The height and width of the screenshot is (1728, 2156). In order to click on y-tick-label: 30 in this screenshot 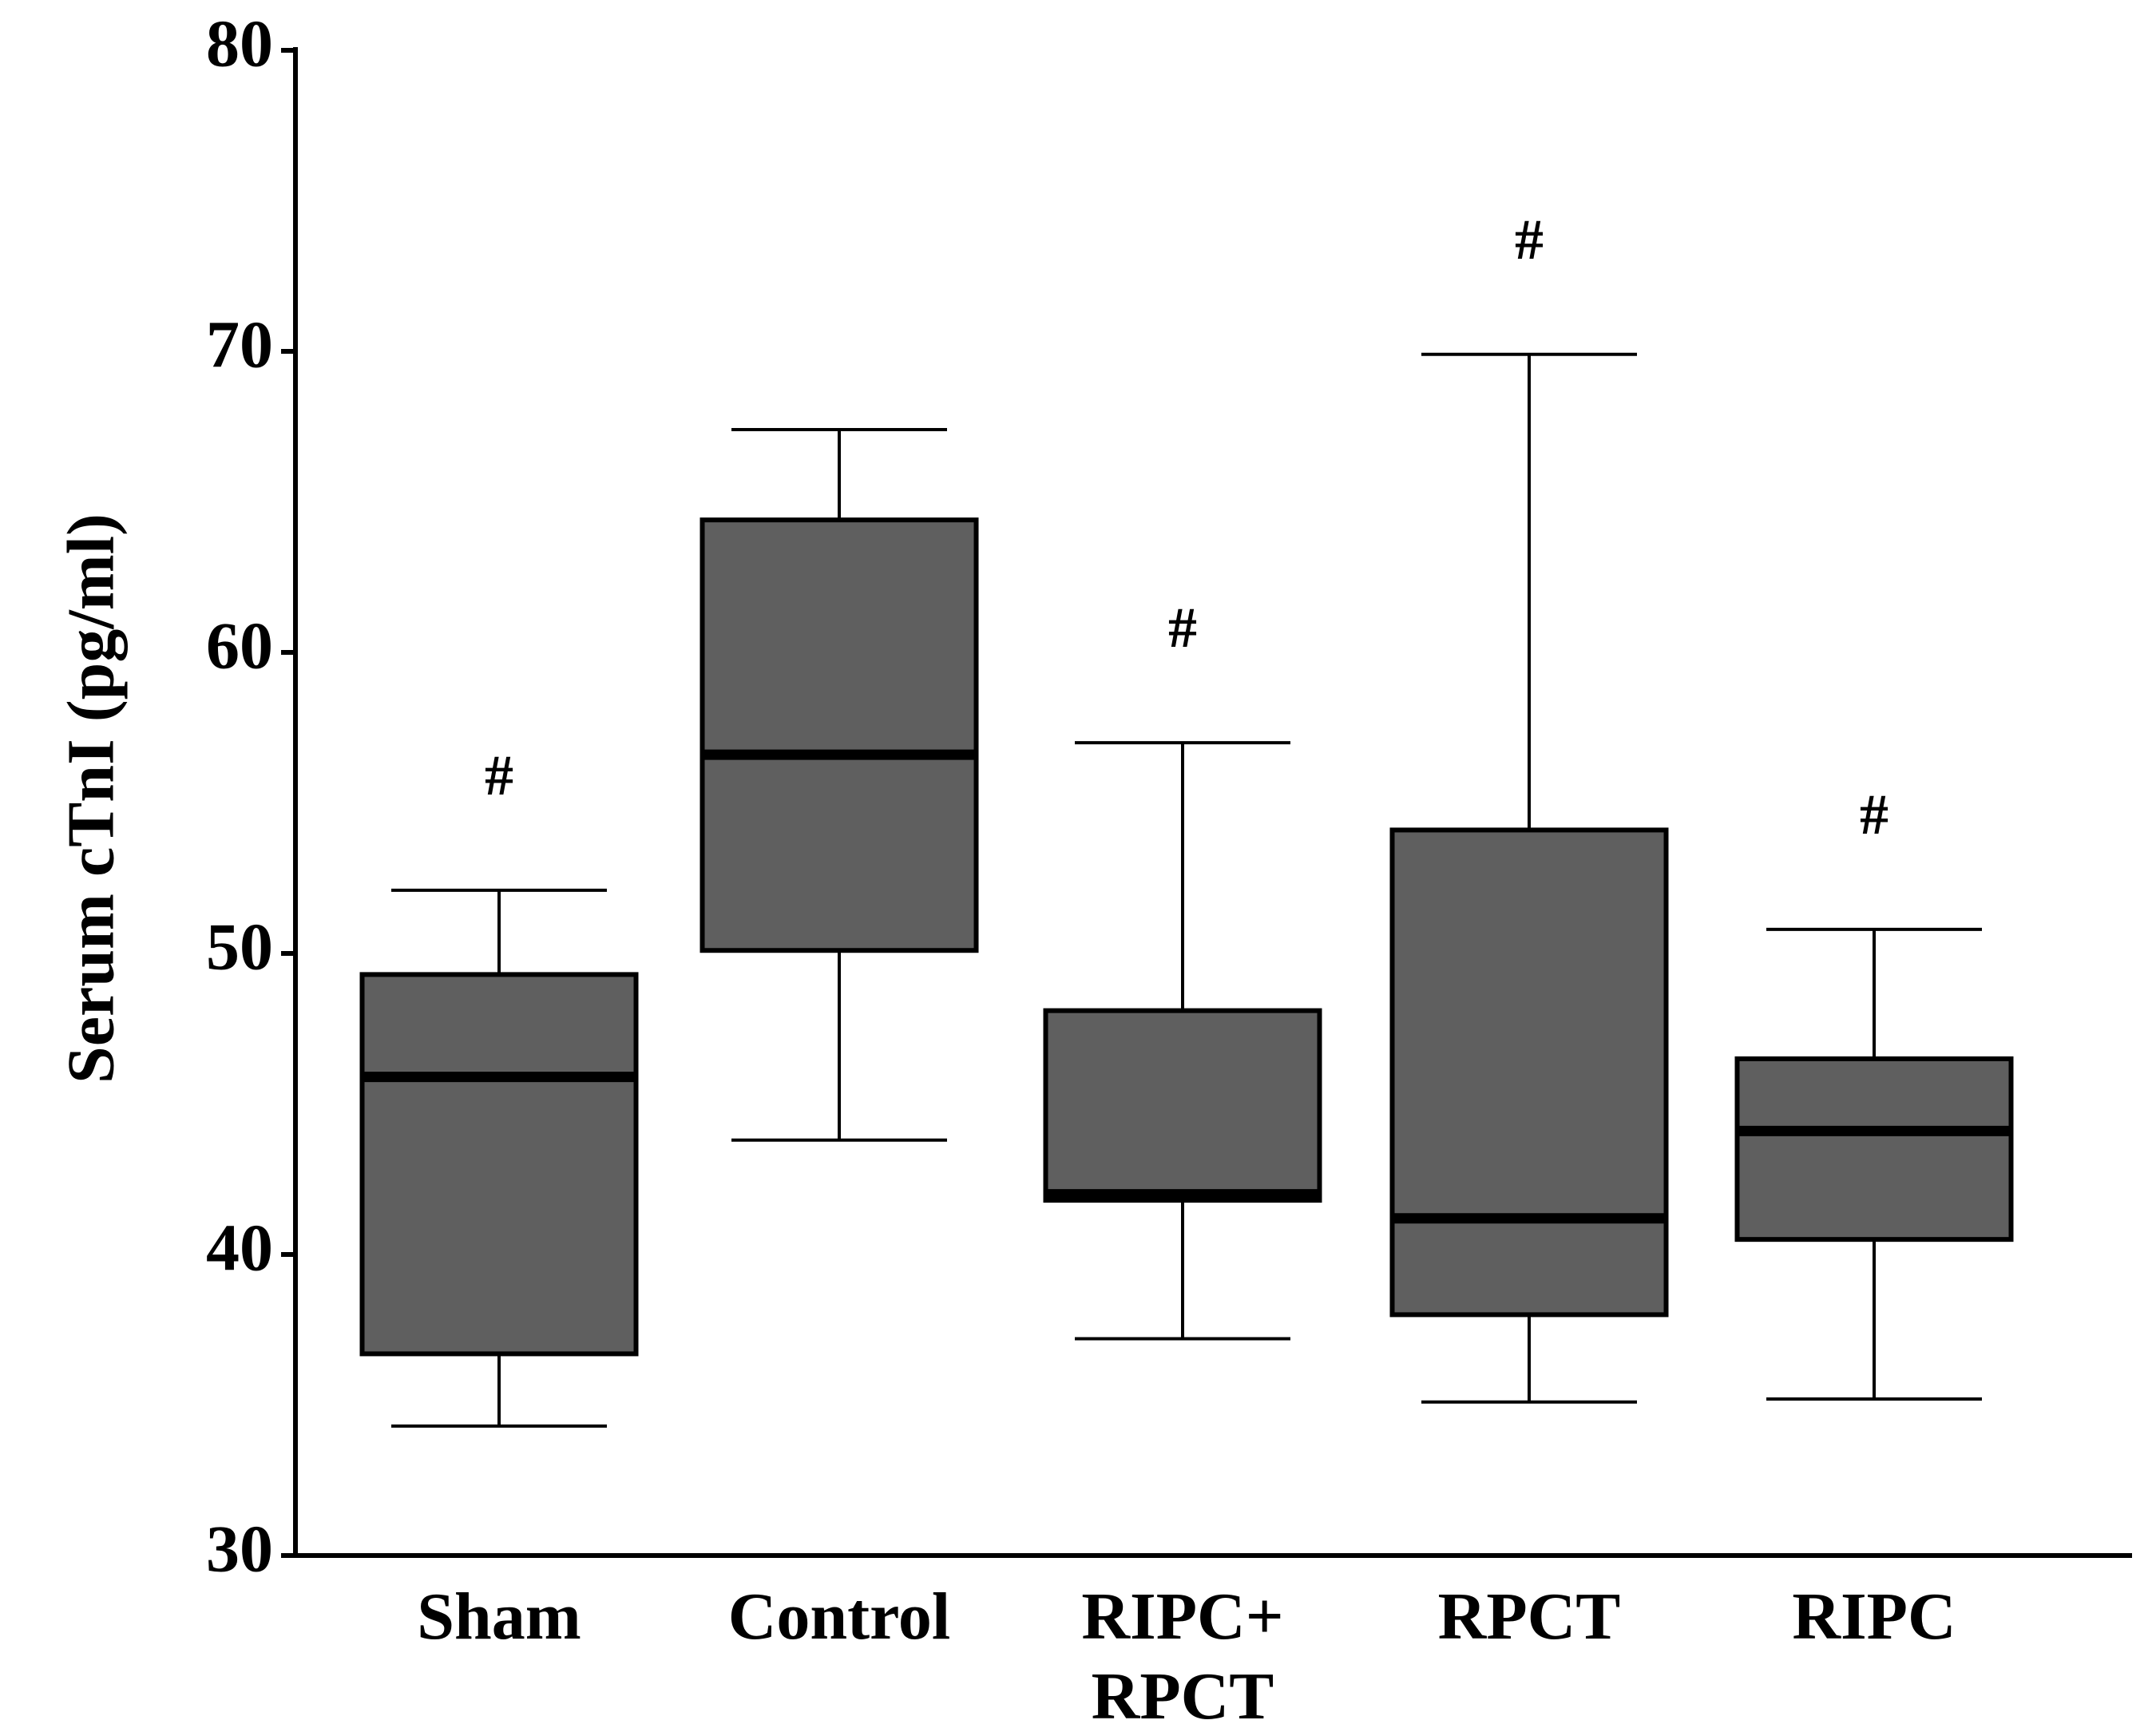, I will do `click(239, 1549)`.